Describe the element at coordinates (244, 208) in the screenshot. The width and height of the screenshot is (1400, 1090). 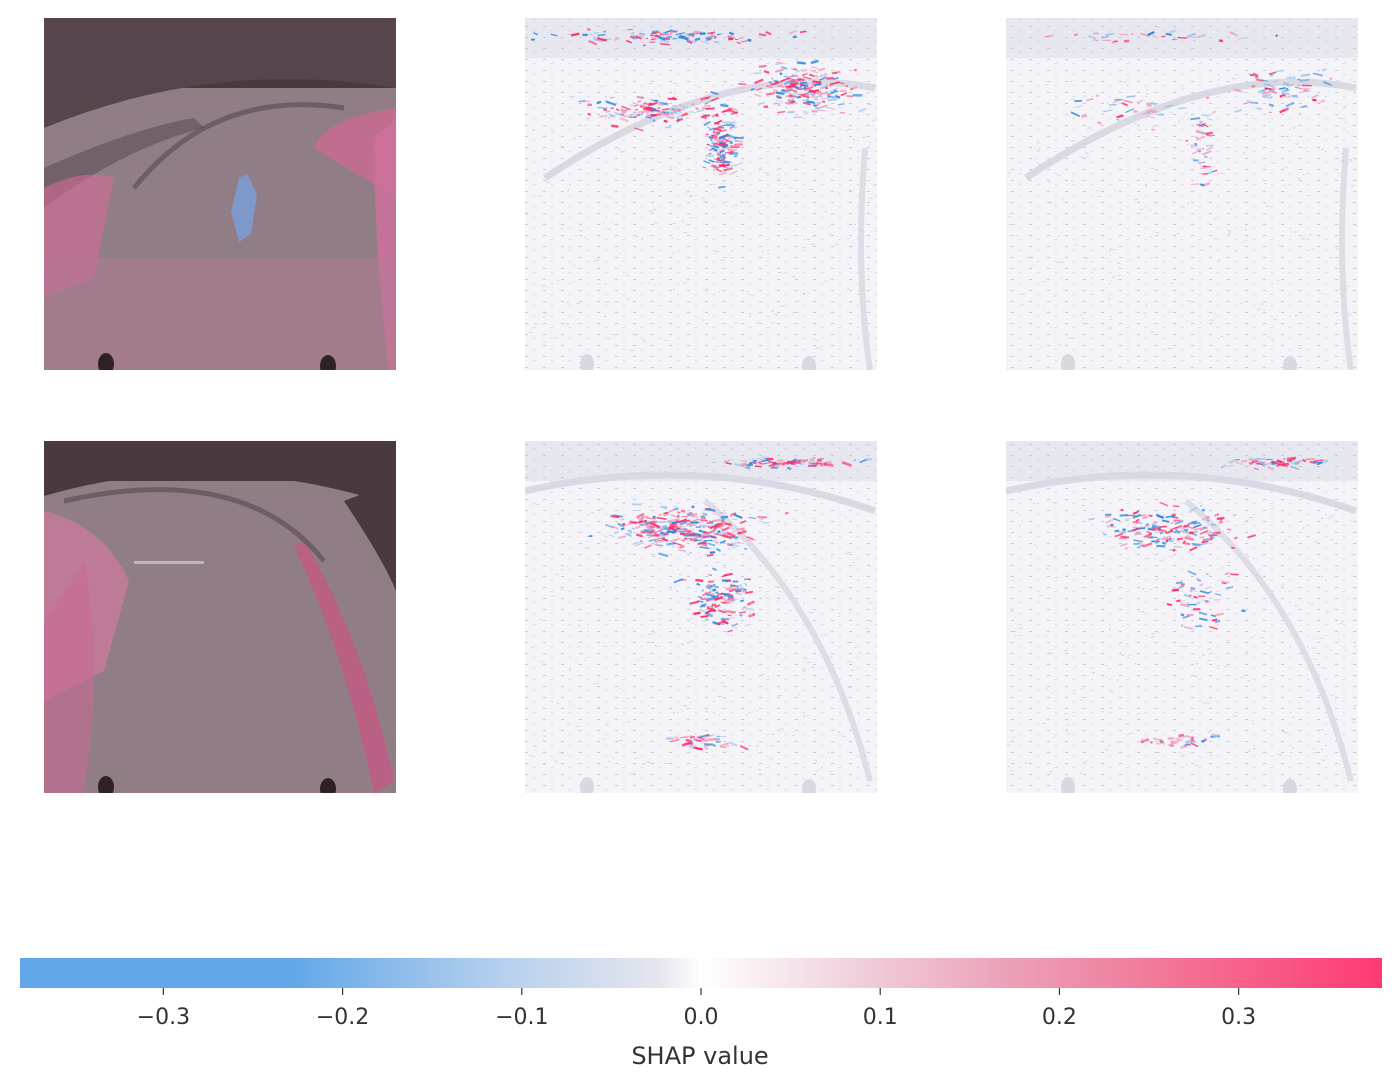
I see `shap-overlay-negative` at that location.